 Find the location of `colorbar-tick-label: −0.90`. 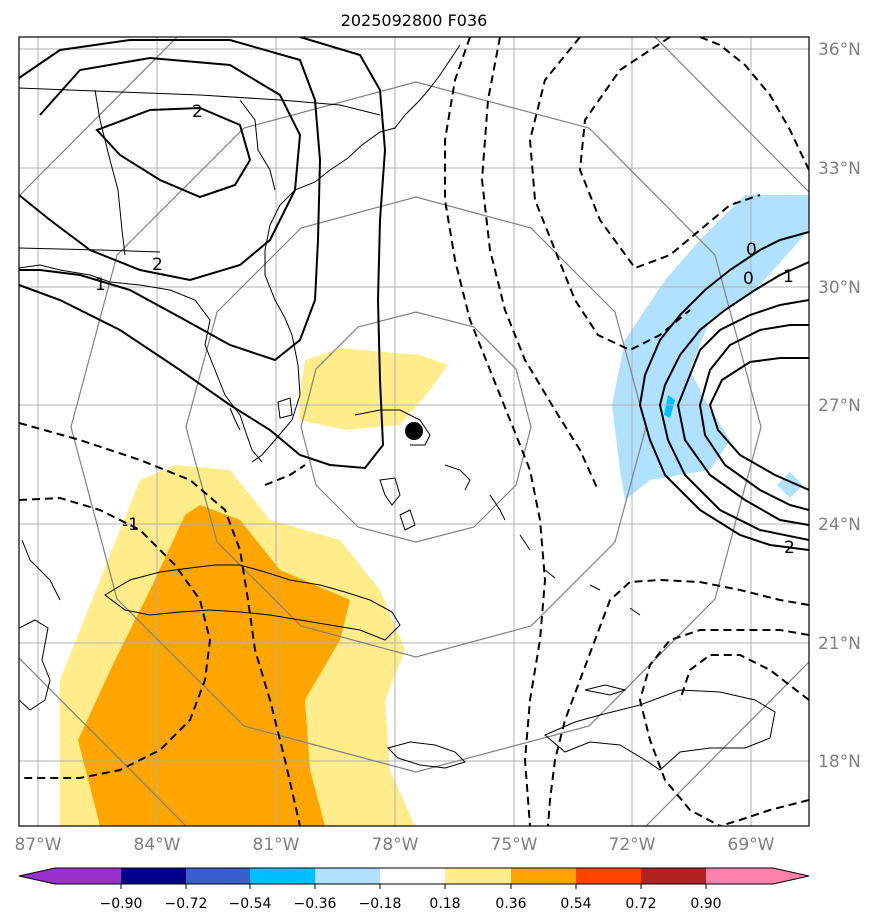

colorbar-tick-label: −0.90 is located at coordinates (121, 904).